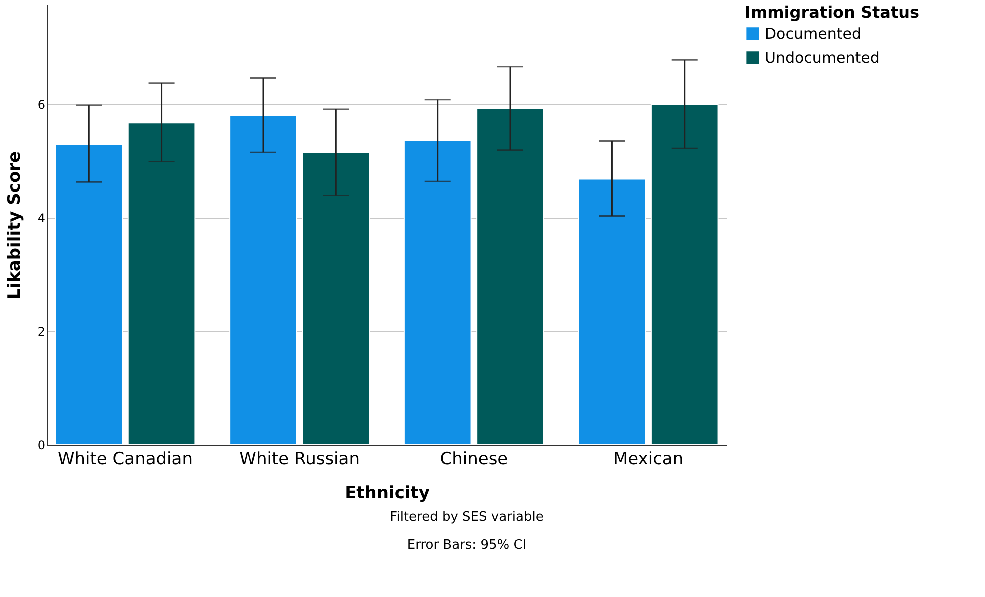 The image size is (985, 597). I want to click on y-tick-label: 2, so click(42, 331).